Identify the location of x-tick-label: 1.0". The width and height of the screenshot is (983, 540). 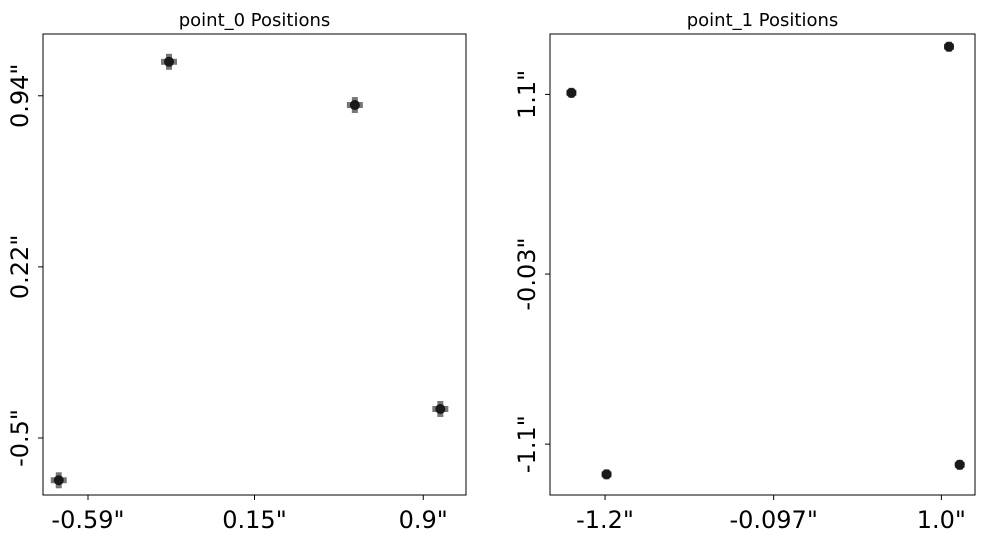
(941, 520).